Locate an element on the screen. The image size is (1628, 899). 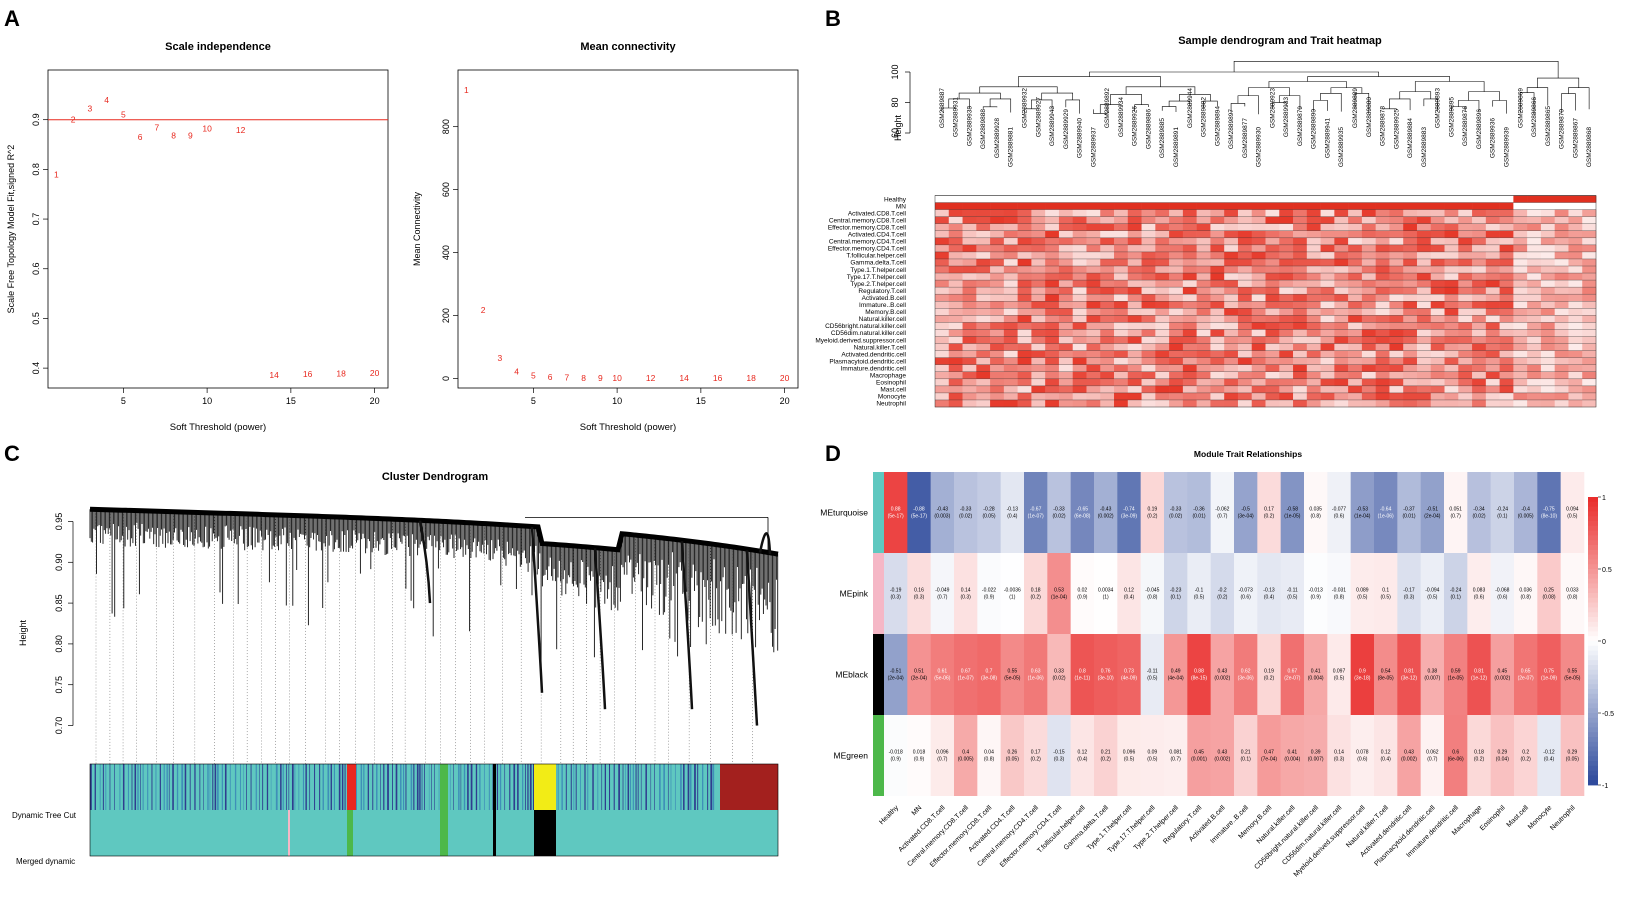
legend-tick-label: -1 is located at coordinates (1605, 786).